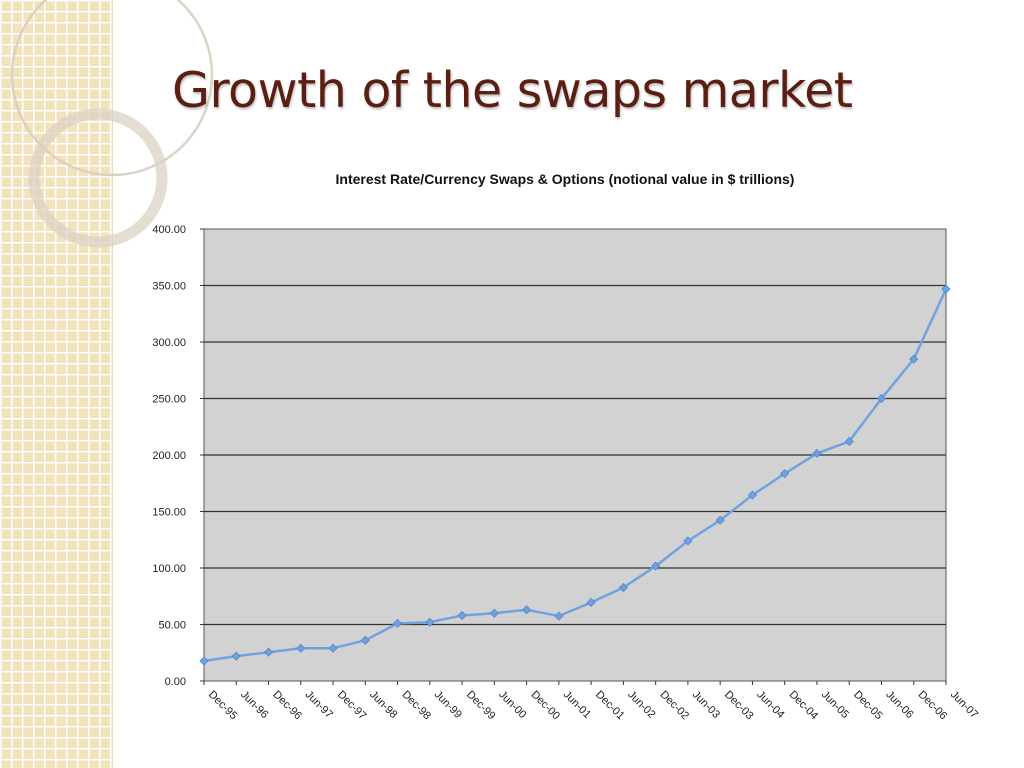 The width and height of the screenshot is (1024, 768). Describe the element at coordinates (172, 626) in the screenshot. I see `y-tick-label: 50.00` at that location.